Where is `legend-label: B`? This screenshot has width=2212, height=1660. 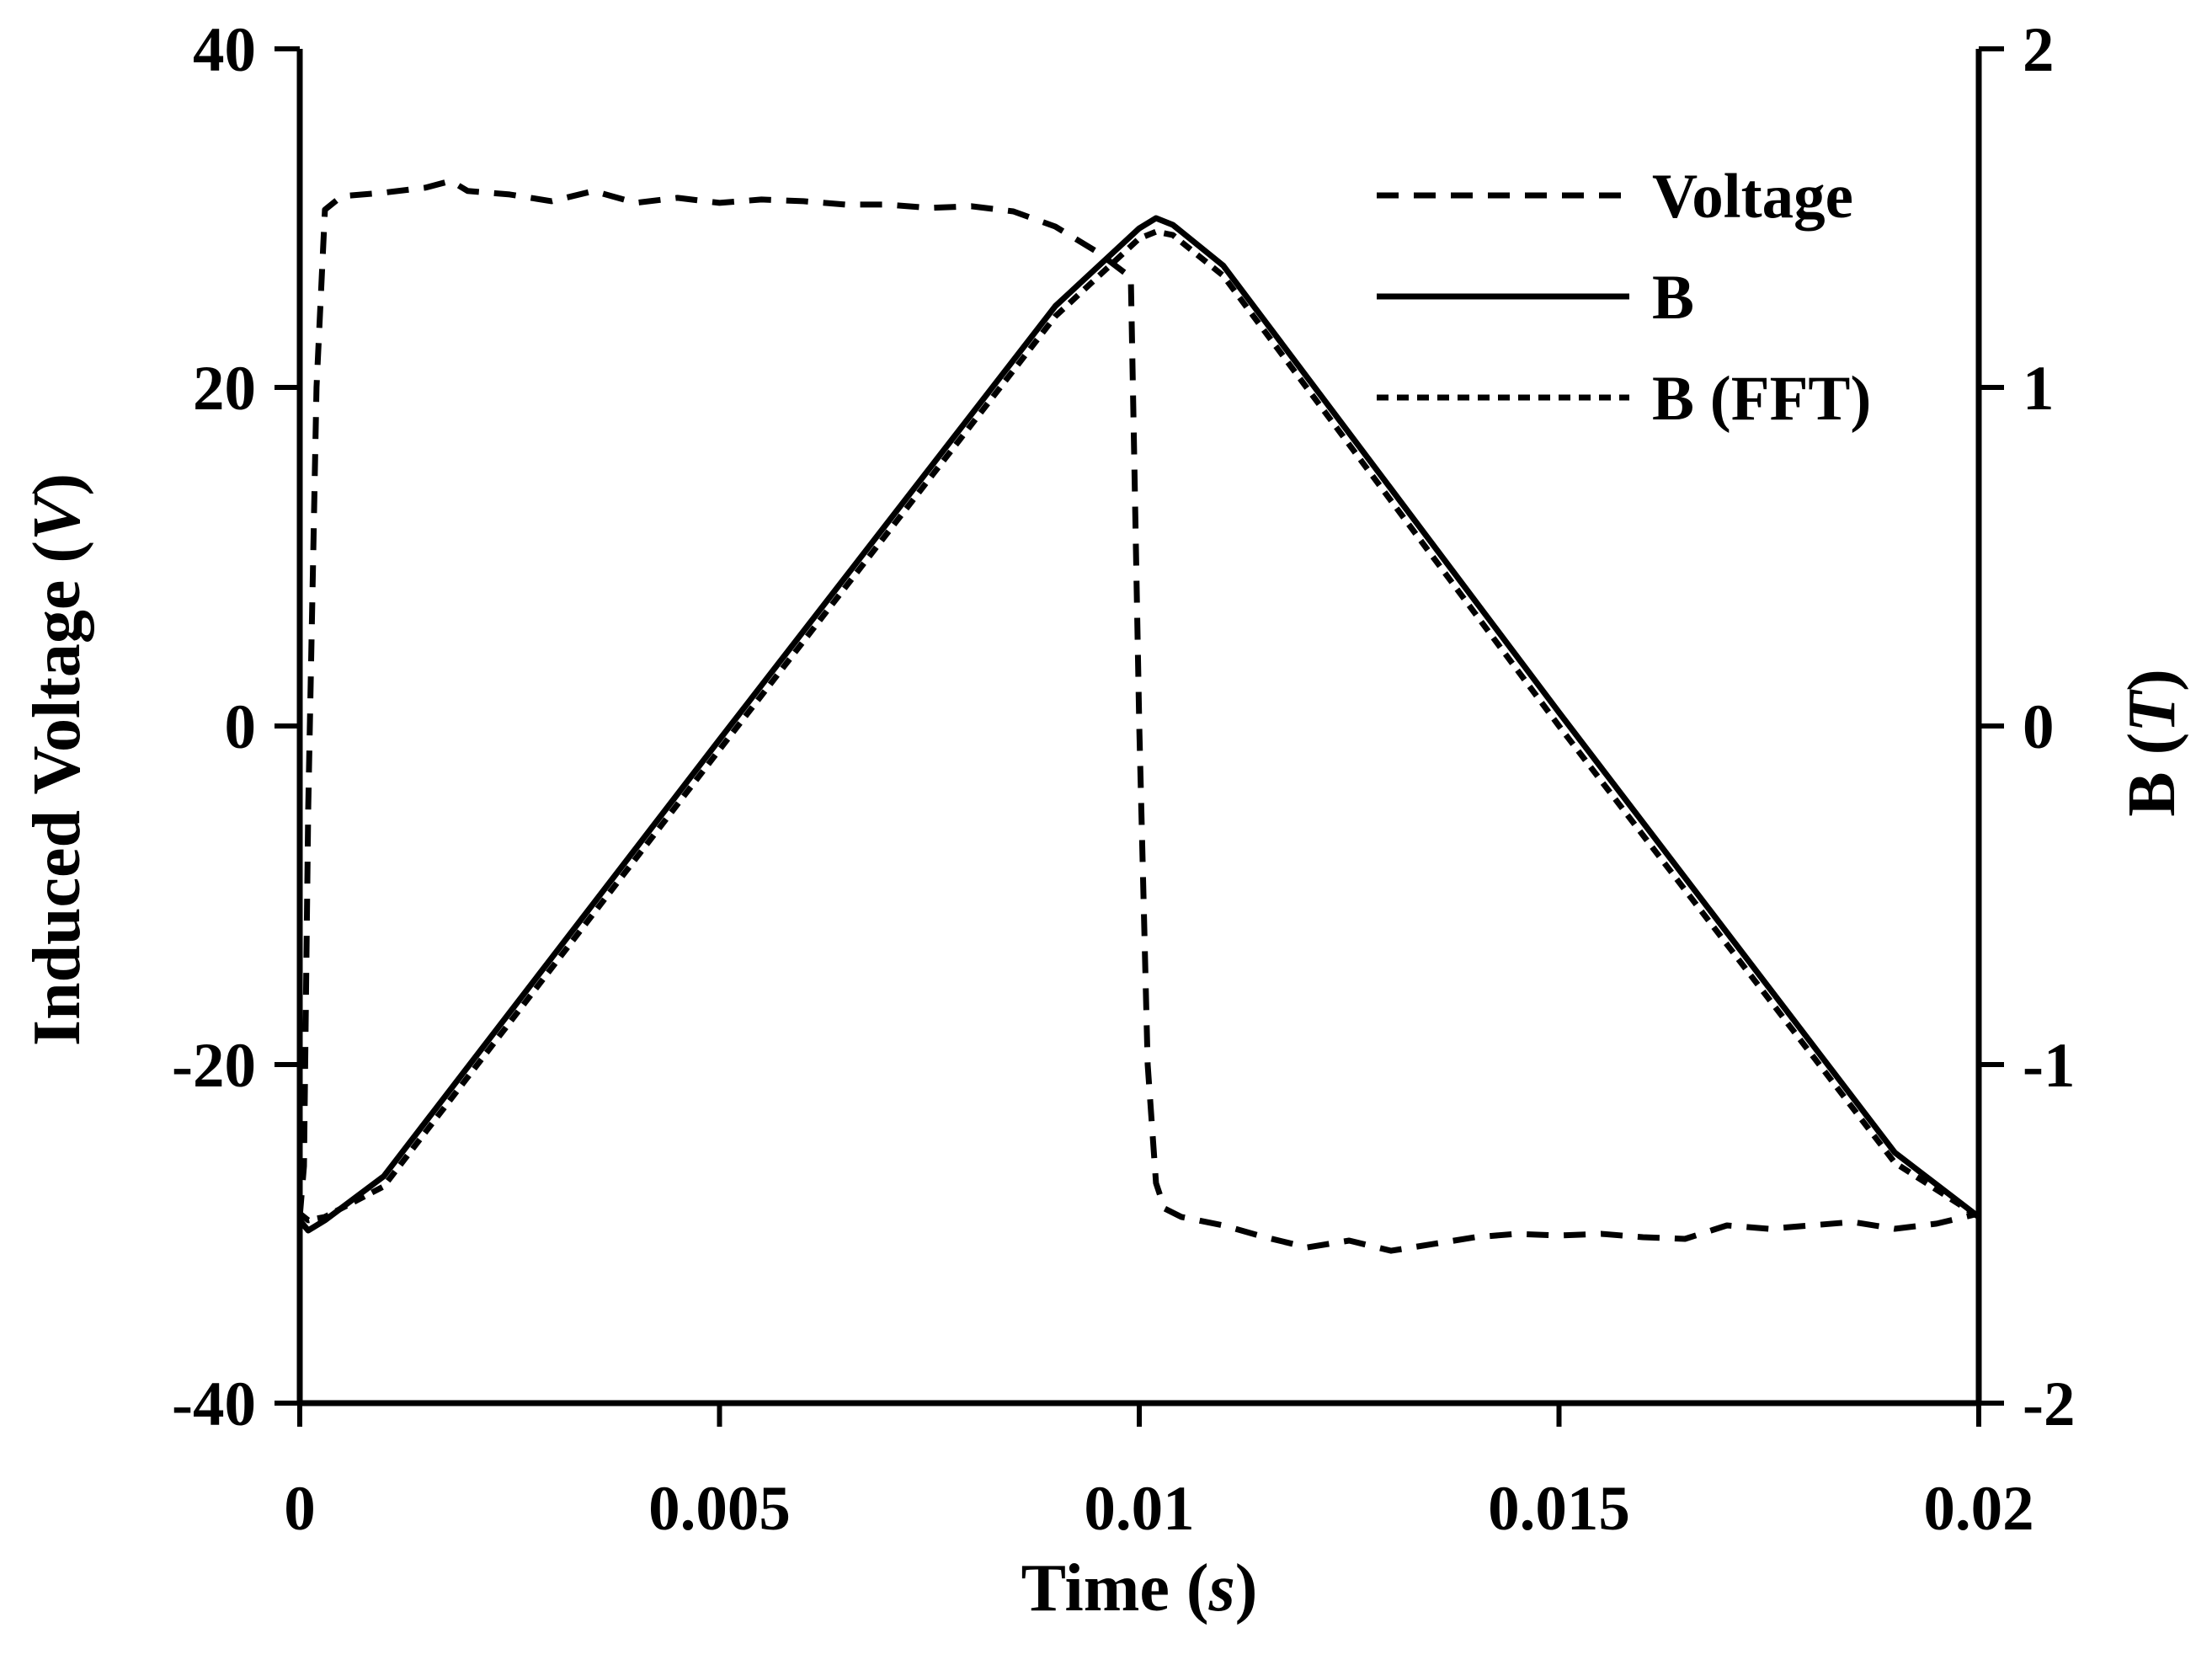
legend-label: B is located at coordinates (1673, 298).